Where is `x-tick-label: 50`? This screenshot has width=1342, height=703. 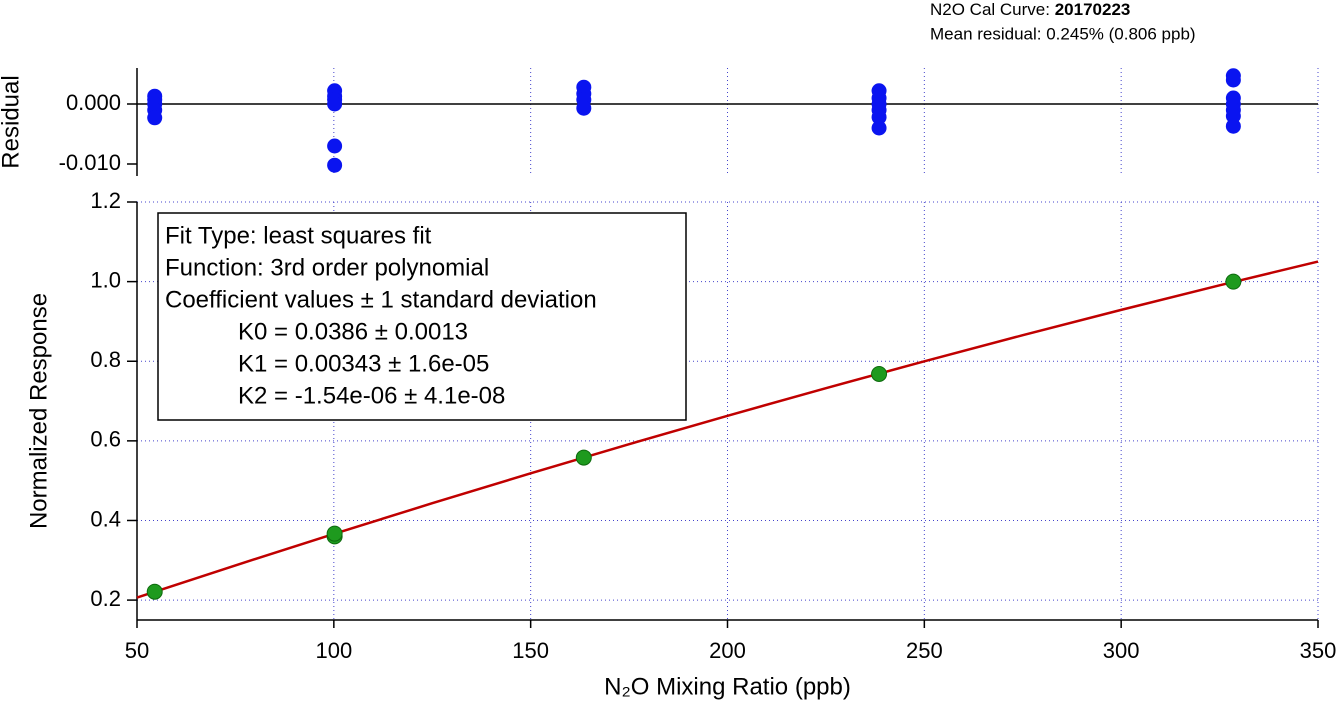 x-tick-label: 50 is located at coordinates (137, 650).